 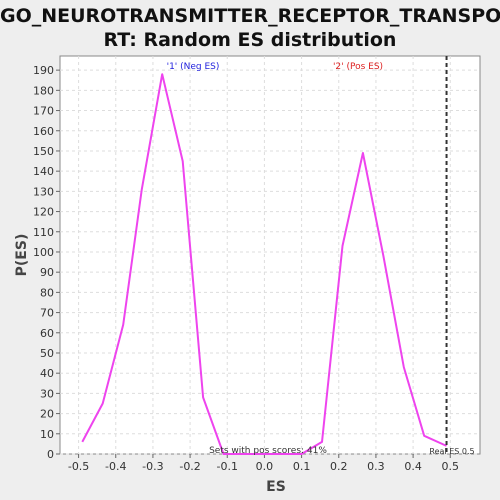 What do you see at coordinates (227, 466) in the screenshot?
I see `x-tick-label: -0.1` at bounding box center [227, 466].